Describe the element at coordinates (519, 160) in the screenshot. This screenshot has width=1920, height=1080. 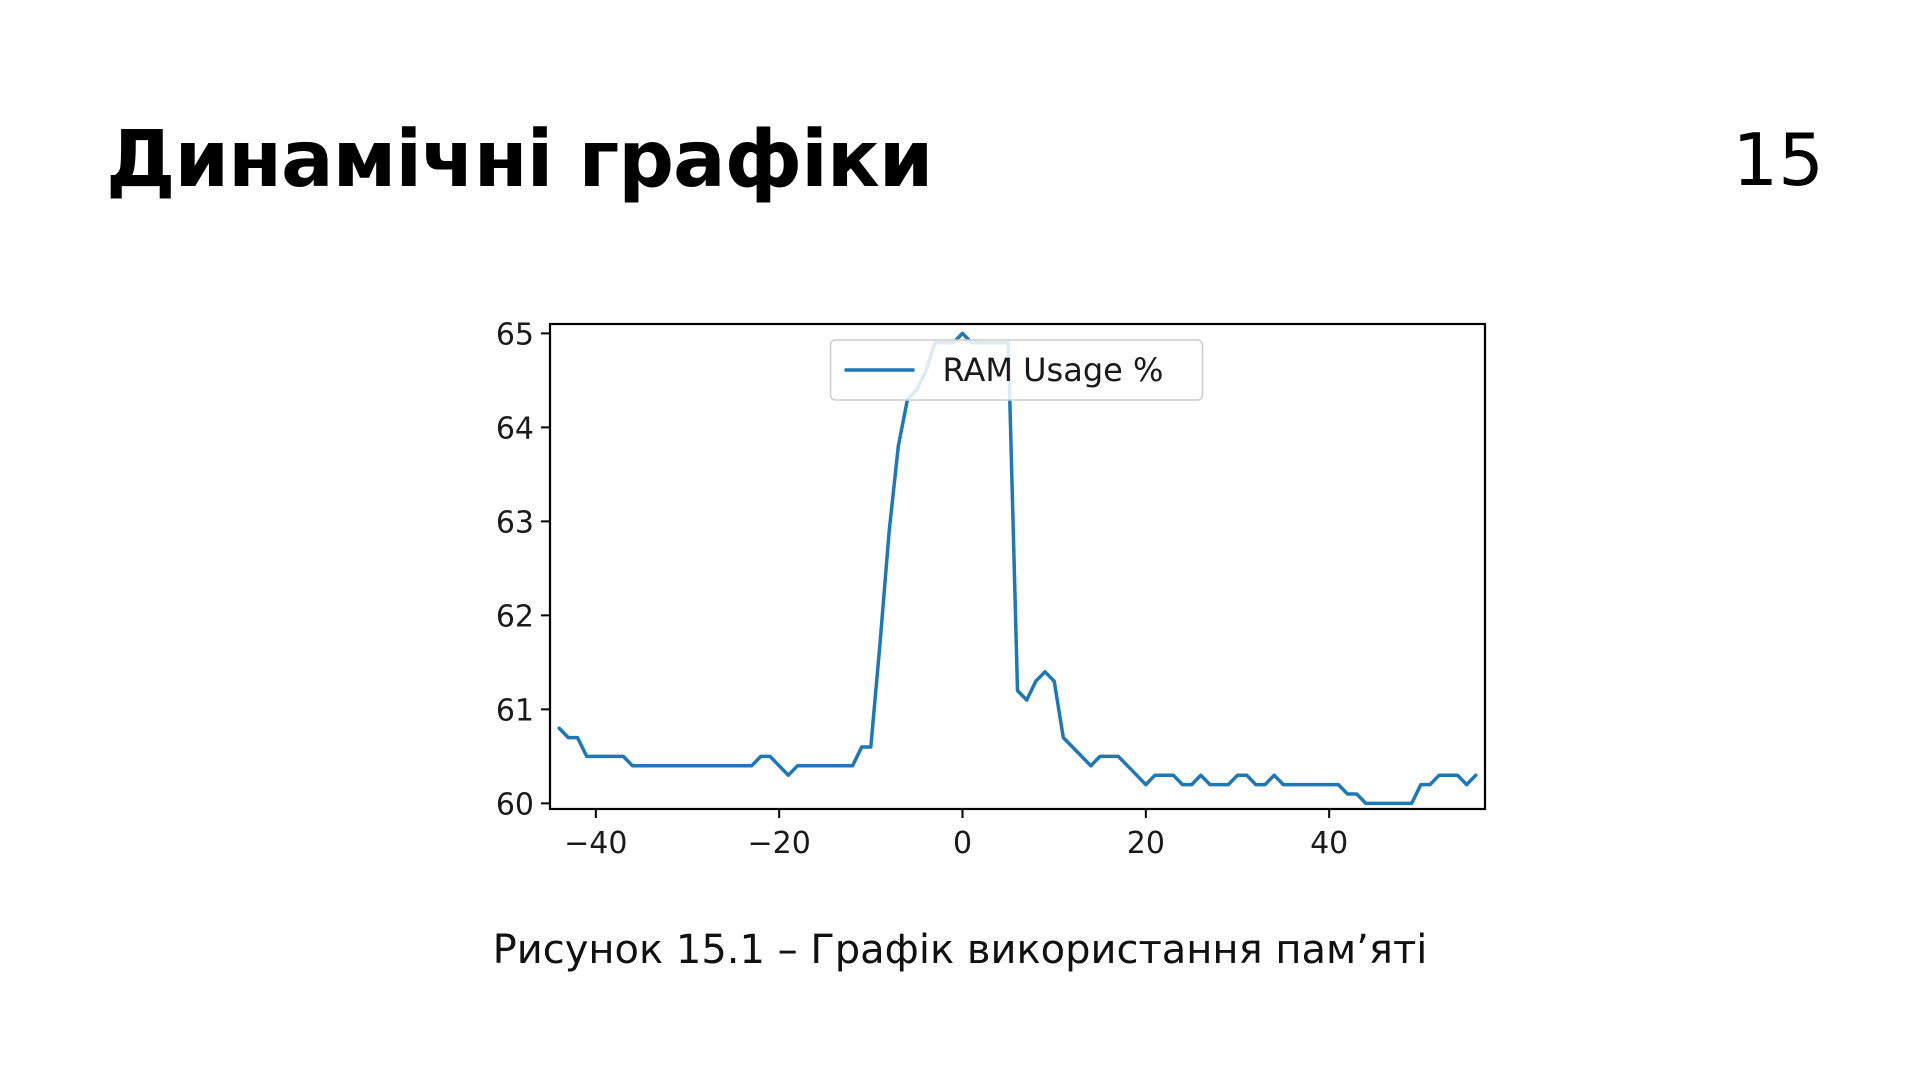
I see `slide-title: Динамічні графіки` at that location.